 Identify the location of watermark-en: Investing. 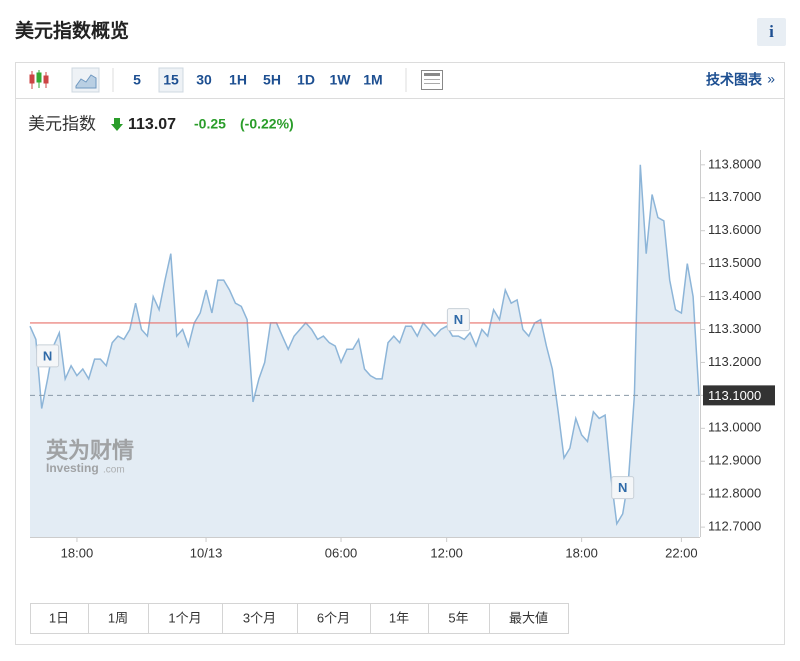
(72, 468).